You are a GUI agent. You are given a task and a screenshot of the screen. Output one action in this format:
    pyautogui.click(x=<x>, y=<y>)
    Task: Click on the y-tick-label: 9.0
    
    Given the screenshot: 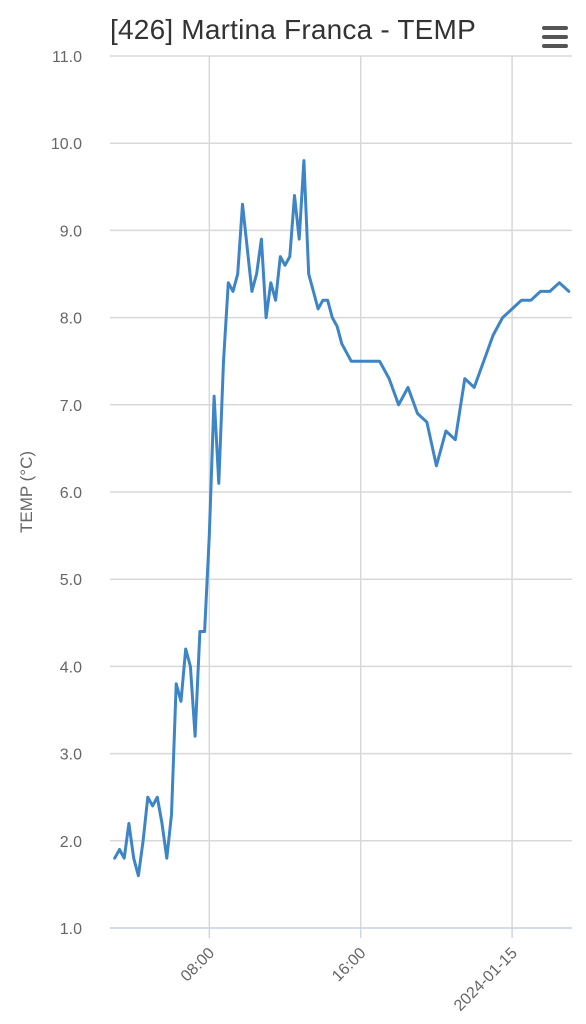 What is the action you would take?
    pyautogui.click(x=71, y=231)
    